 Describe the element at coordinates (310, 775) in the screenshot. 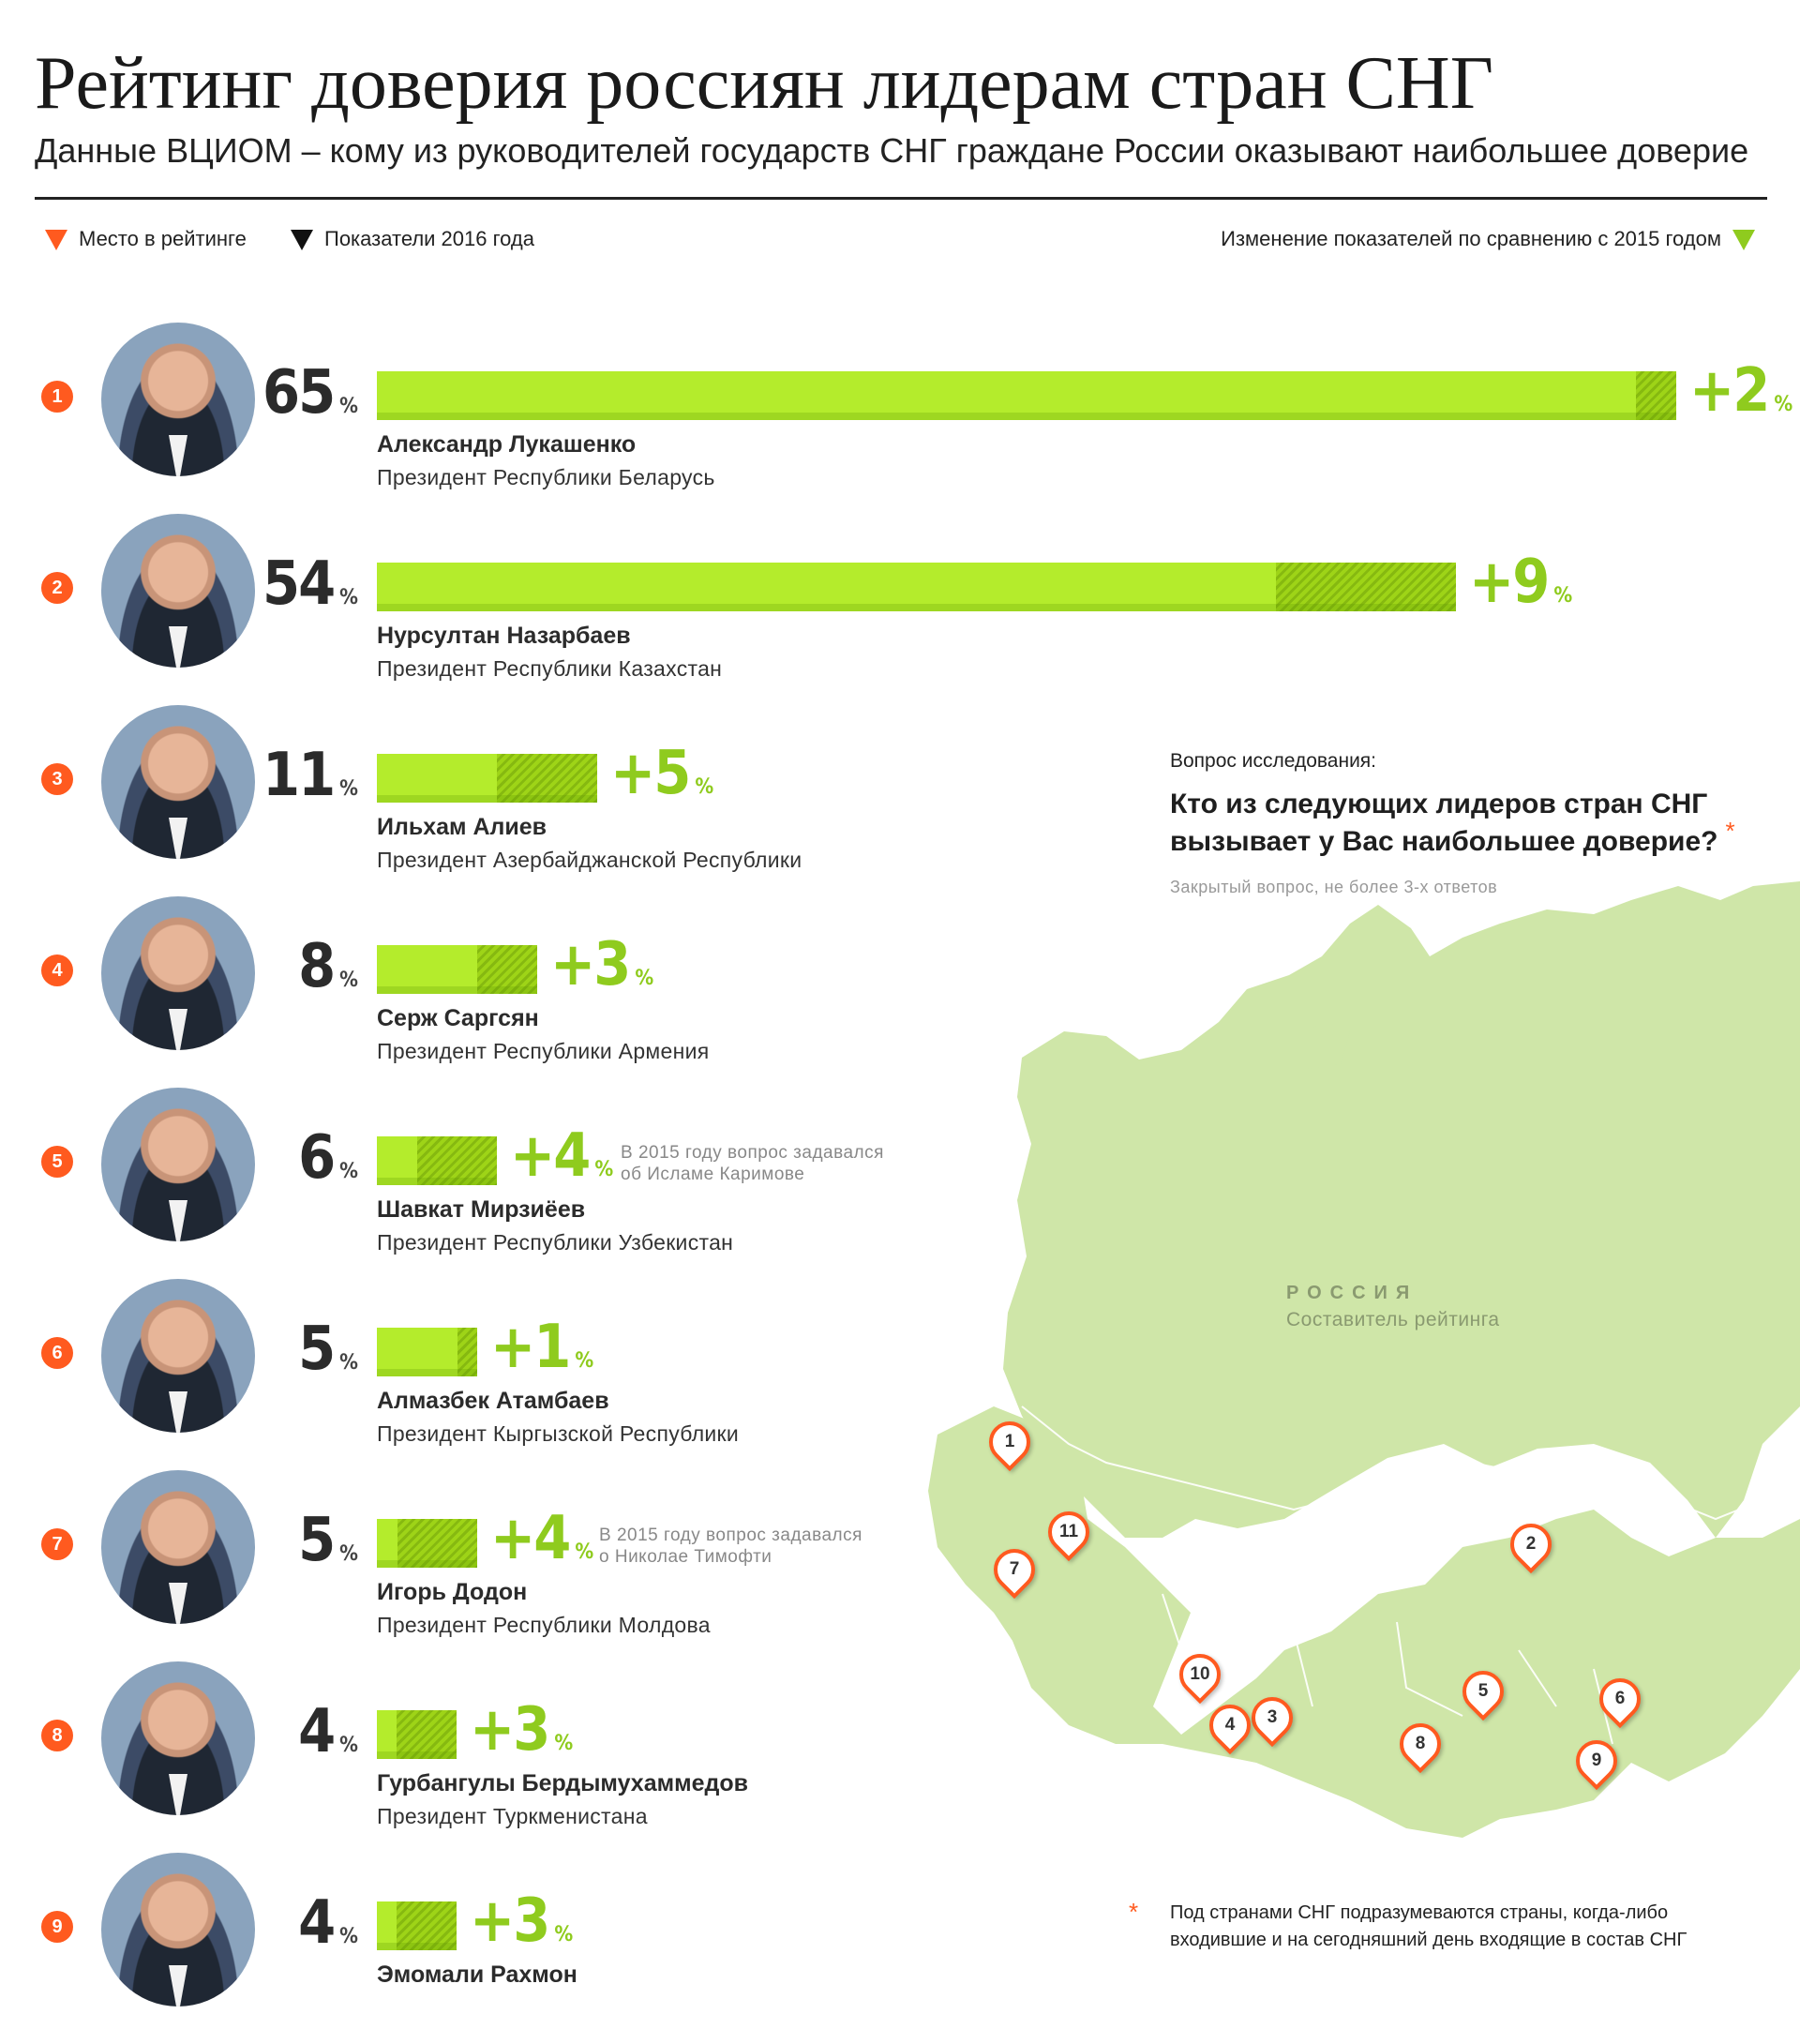

I see `percent-value: 11%` at that location.